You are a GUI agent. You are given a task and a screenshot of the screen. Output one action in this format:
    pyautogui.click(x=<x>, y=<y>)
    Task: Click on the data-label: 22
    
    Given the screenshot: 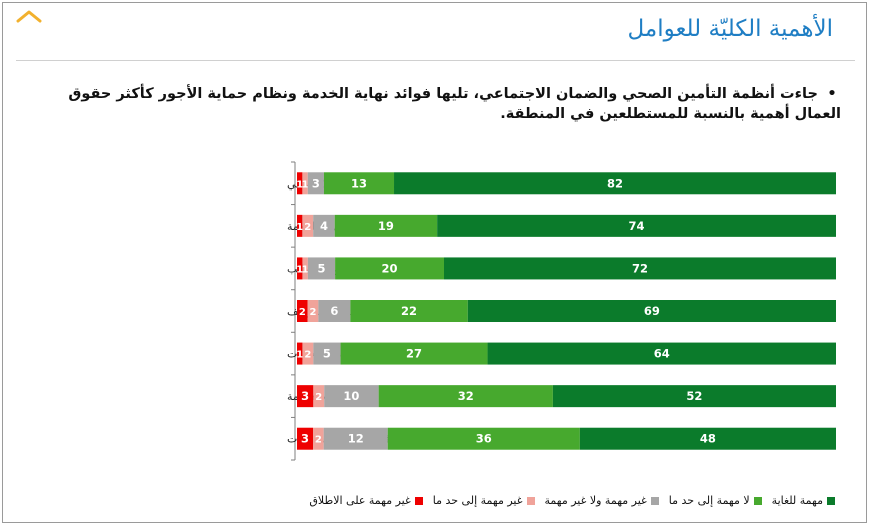 What is the action you would take?
    pyautogui.click(x=409, y=311)
    